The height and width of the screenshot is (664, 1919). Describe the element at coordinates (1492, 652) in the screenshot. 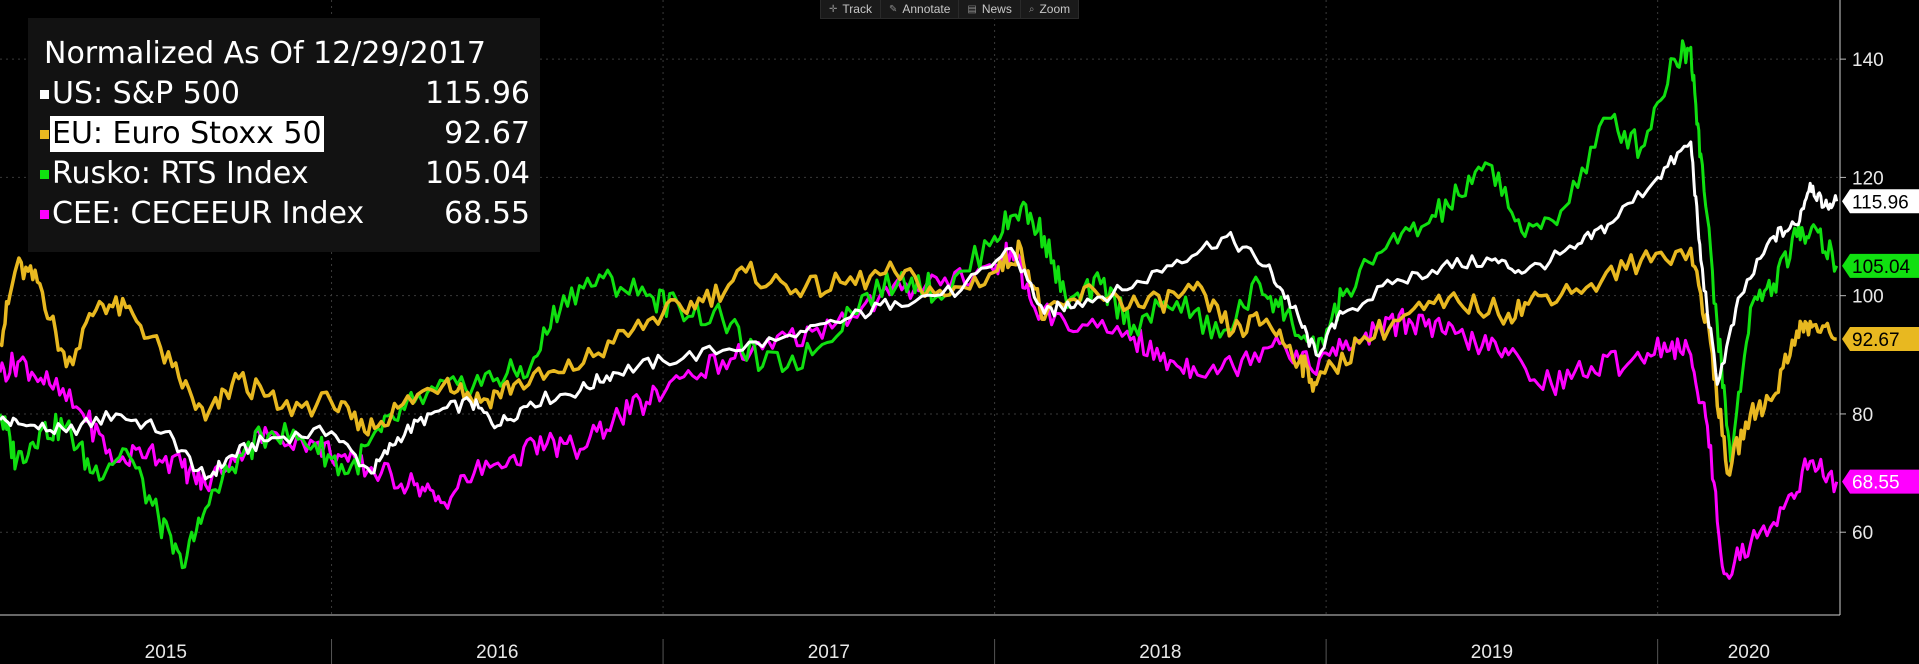

I see `x-tick-label: 2019` at that location.